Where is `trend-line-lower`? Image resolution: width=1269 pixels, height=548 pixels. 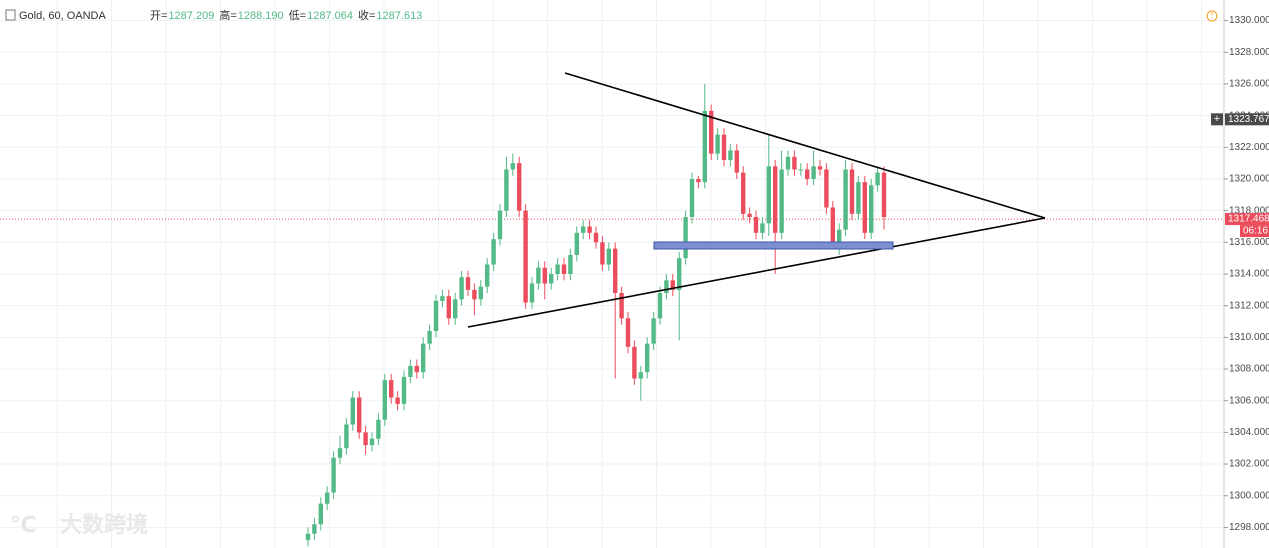 trend-line-lower is located at coordinates (756, 272).